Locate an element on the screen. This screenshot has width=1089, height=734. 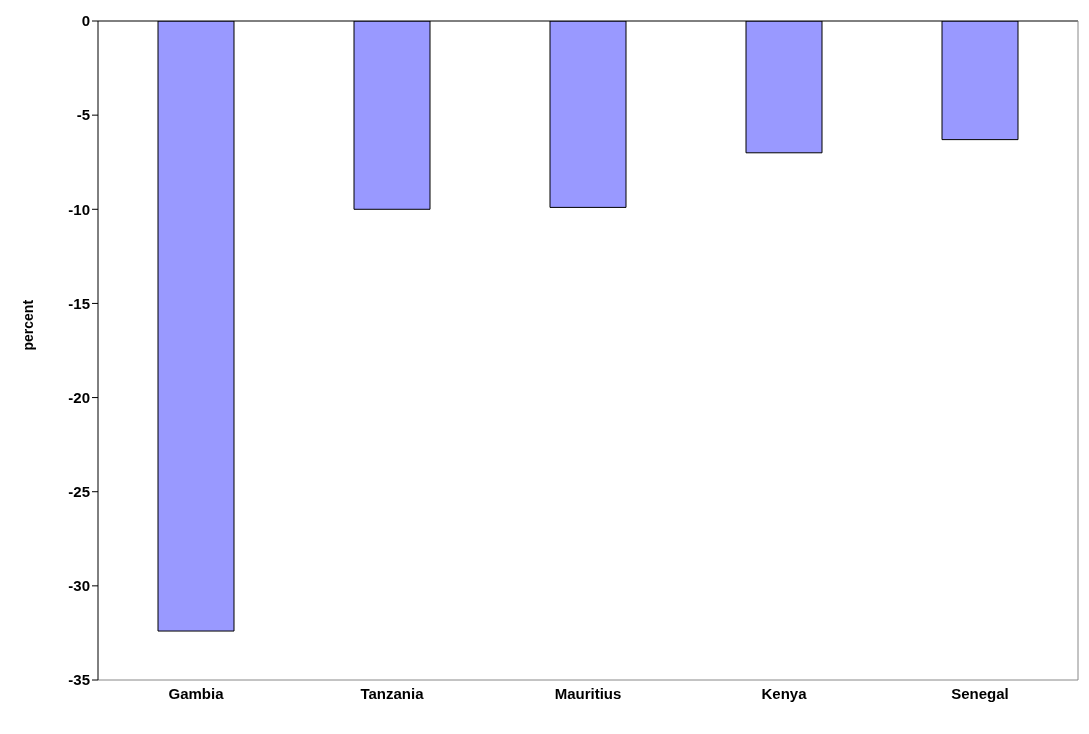
y-tick-label: -35 is located at coordinates (79, 680).